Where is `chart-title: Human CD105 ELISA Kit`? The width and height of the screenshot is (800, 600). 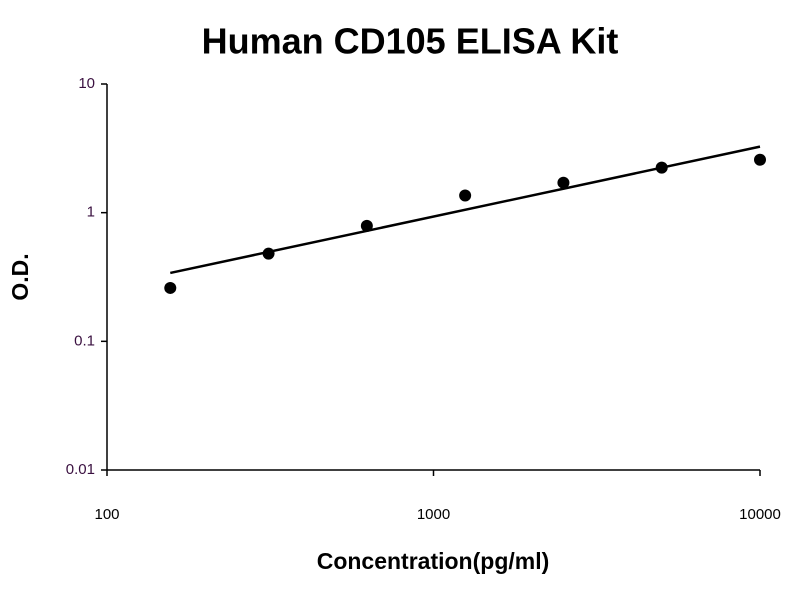 chart-title: Human CD105 ELISA Kit is located at coordinates (410, 41).